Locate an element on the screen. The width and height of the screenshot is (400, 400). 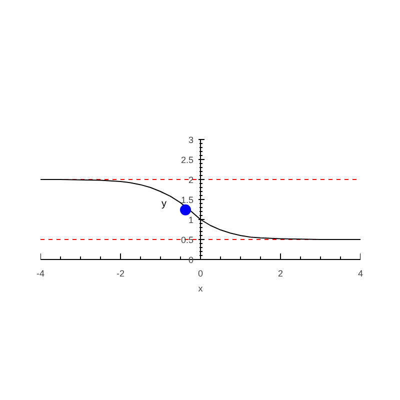
y-tick-label: 2.5 is located at coordinates (187, 160).